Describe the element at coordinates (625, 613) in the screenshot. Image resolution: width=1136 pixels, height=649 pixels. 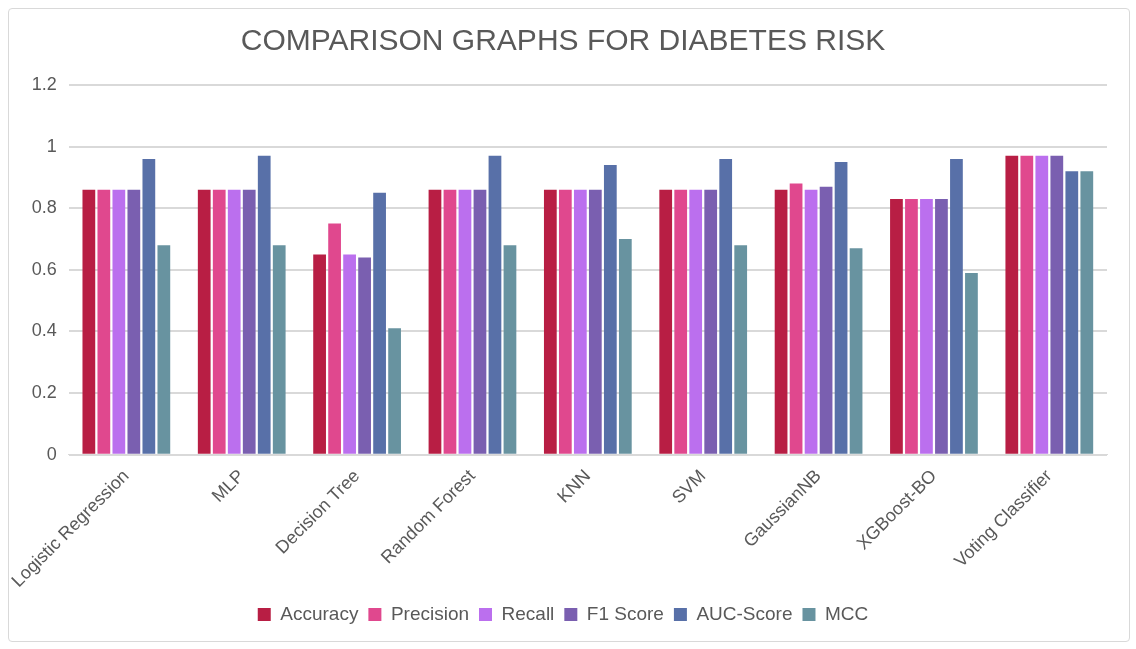
I see `legend-label: F1 Score` at that location.